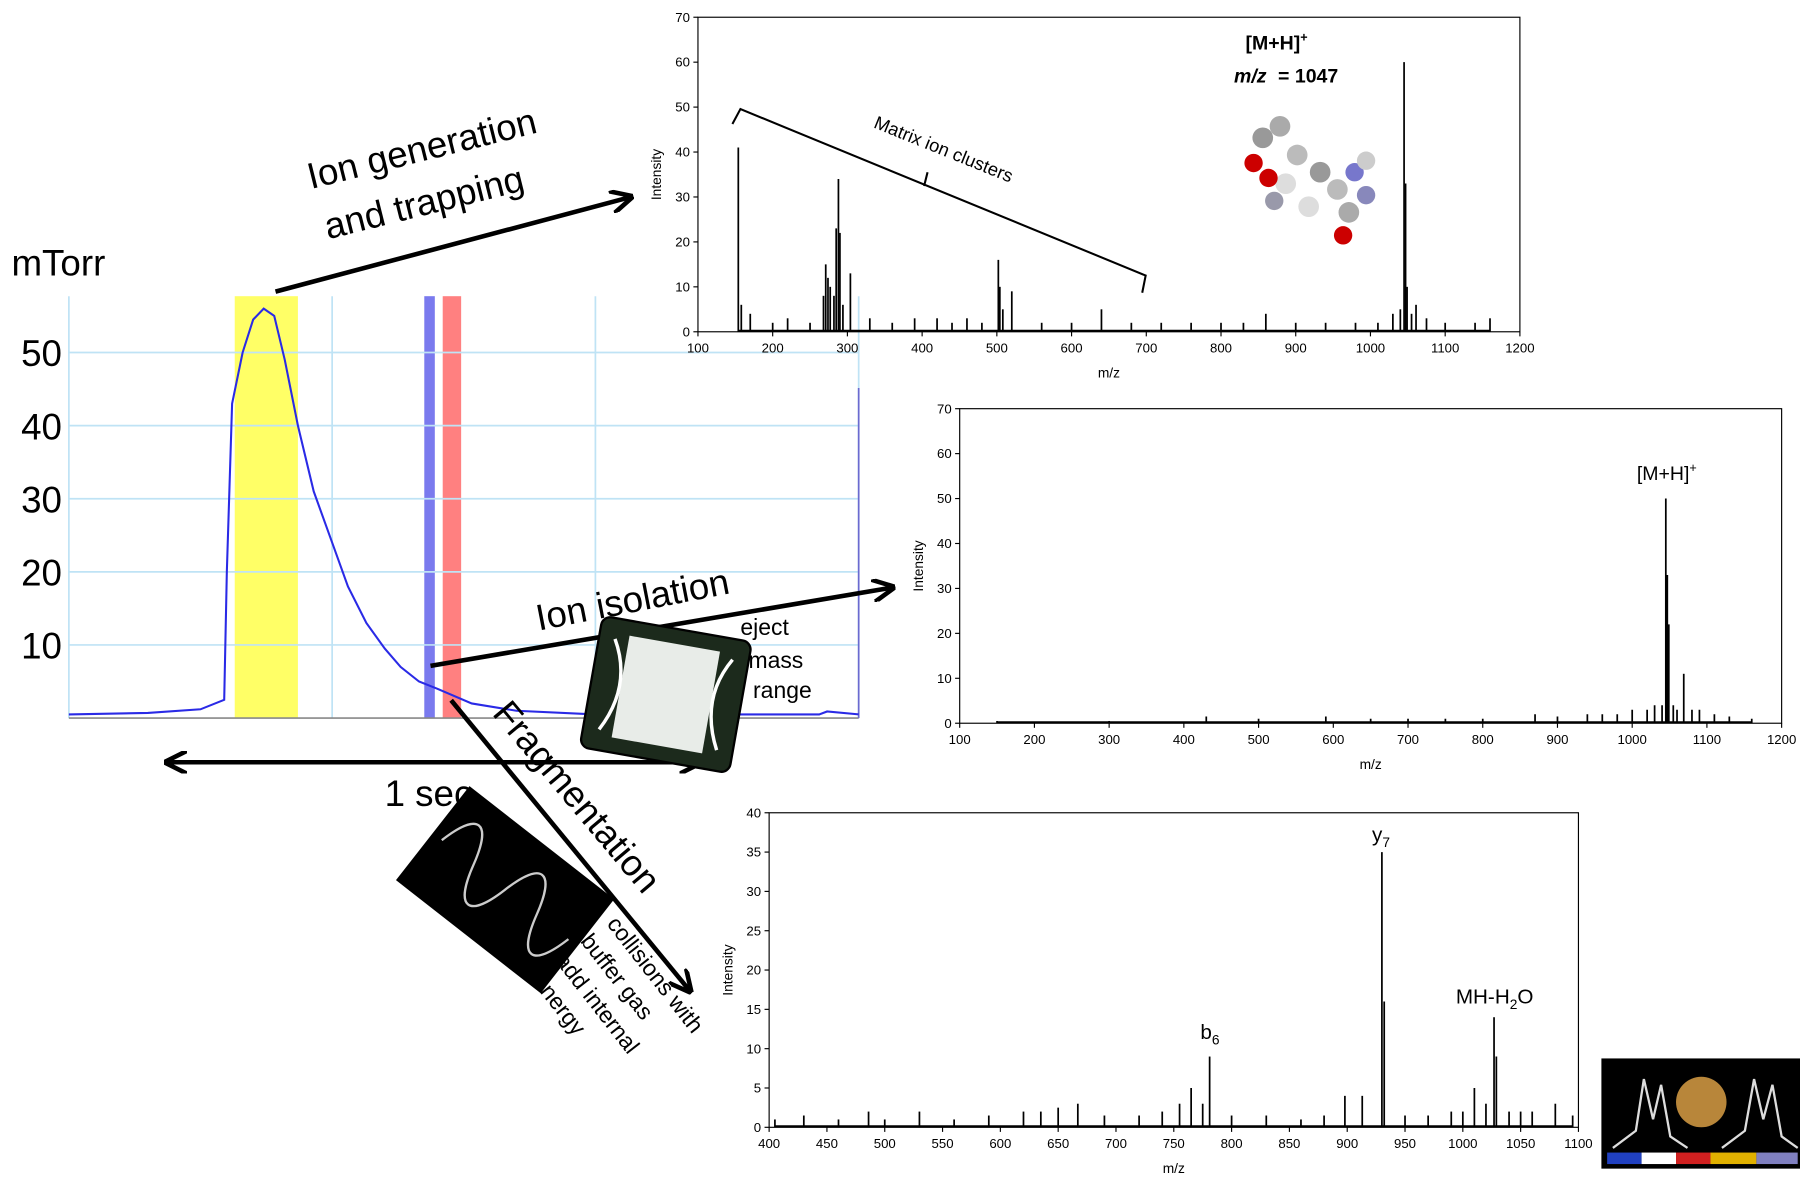 This screenshot has height=1183, width=1800. I want to click on x-tick-label: 750, so click(1174, 1143).